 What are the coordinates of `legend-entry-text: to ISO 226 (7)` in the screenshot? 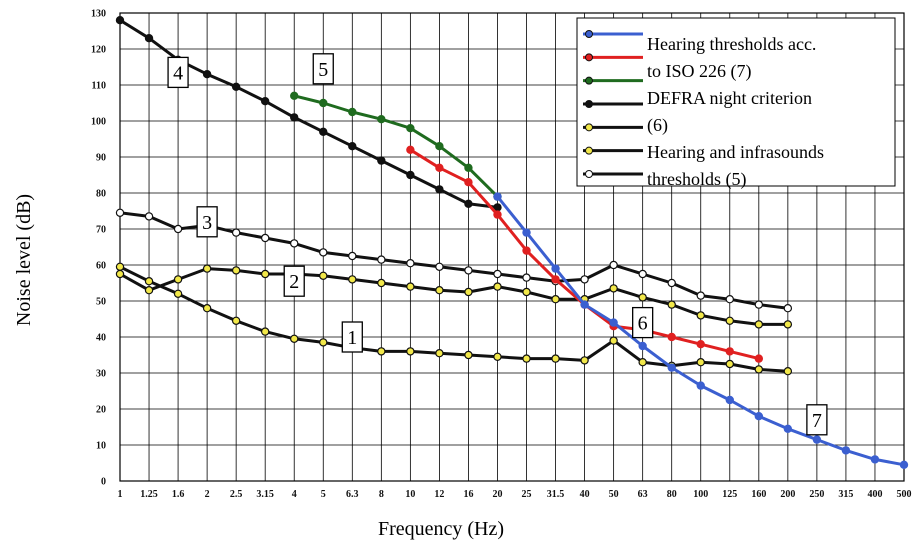 It's located at (699, 71).